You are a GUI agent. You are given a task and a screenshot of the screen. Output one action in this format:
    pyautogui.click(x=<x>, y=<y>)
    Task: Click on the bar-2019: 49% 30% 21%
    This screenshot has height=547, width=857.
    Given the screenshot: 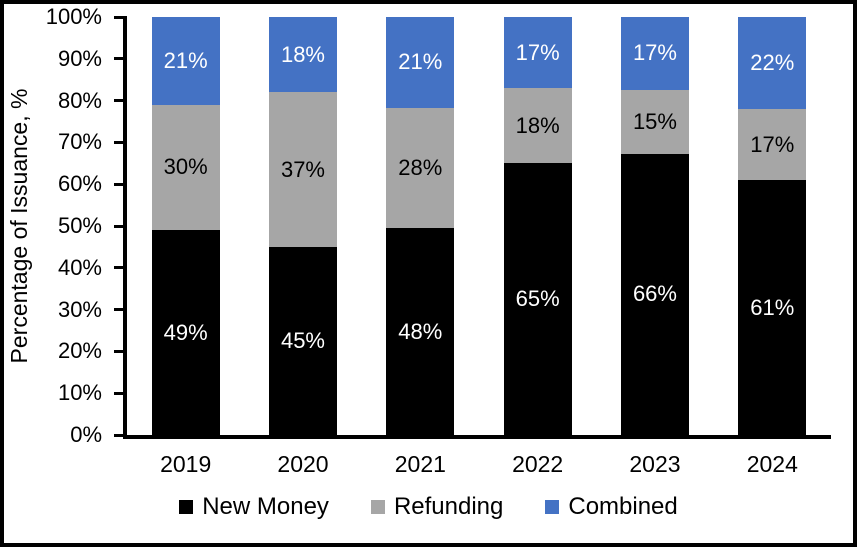 What is the action you would take?
    pyautogui.click(x=185, y=226)
    